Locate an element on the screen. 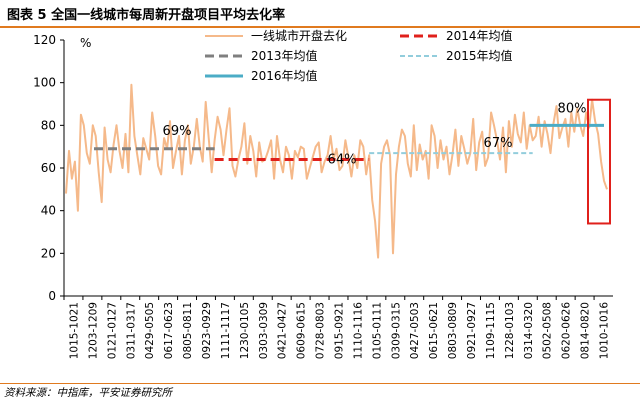  x-tick-label: 0615-0621 is located at coordinates (434, 330).